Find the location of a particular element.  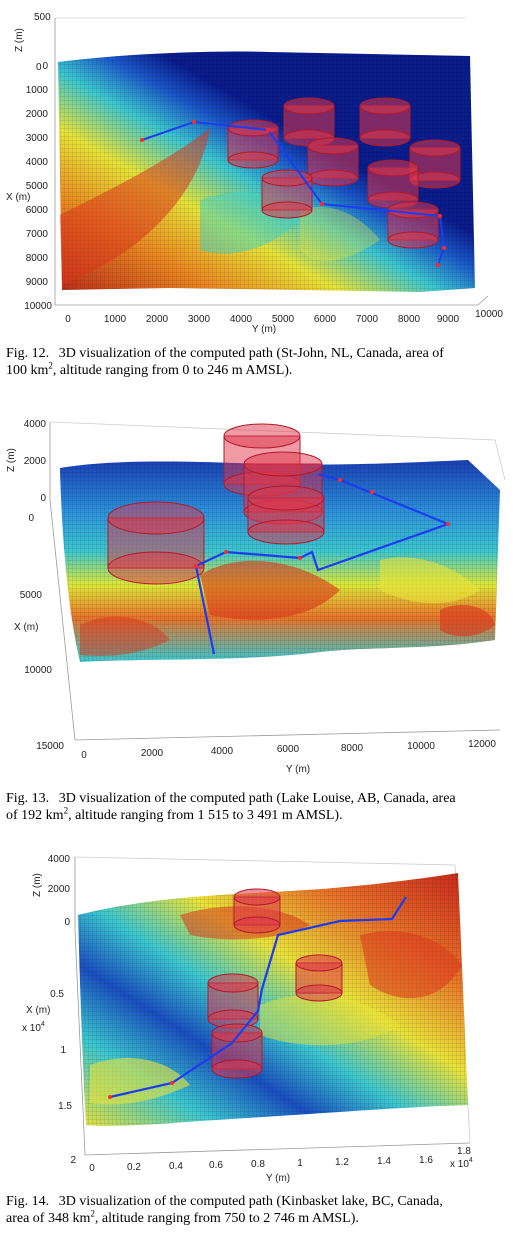

svg-text: 0.5 is located at coordinates (57, 994).